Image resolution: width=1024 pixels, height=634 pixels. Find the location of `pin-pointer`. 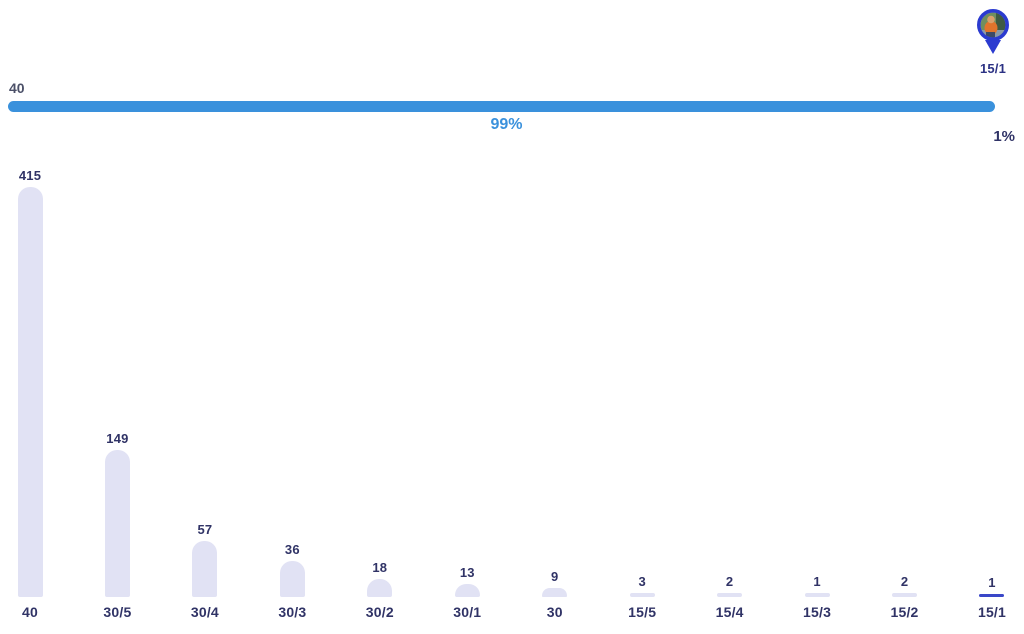

pin-pointer is located at coordinates (993, 47).